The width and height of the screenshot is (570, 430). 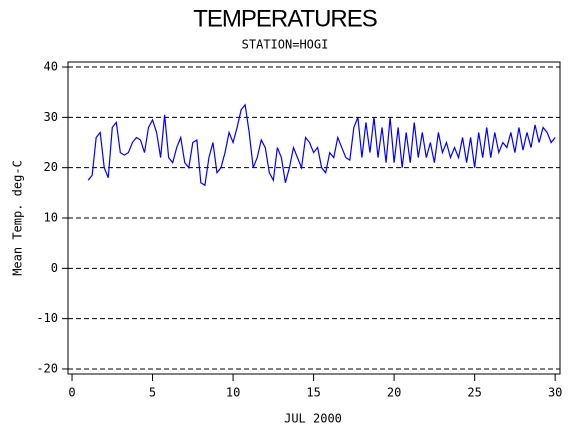 I want to click on chart-subtitle: STATION=HOGI, so click(x=285, y=45).